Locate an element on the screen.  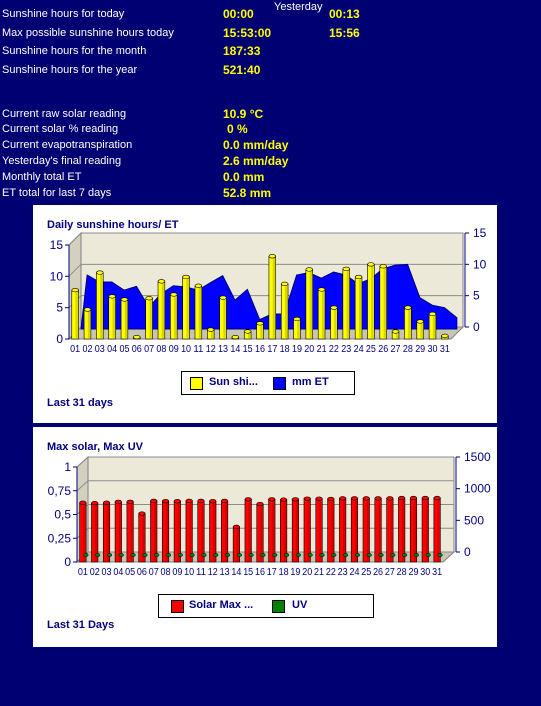
y-left-tick-label: 15 is located at coordinates (57, 245).